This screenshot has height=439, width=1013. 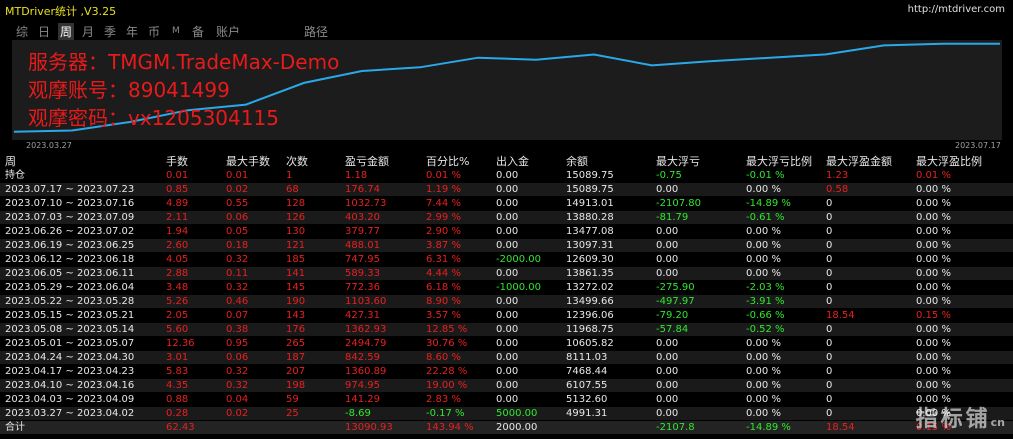 What do you see at coordinates (443, 315) in the screenshot?
I see `cell-col-5: 3.57 %` at bounding box center [443, 315].